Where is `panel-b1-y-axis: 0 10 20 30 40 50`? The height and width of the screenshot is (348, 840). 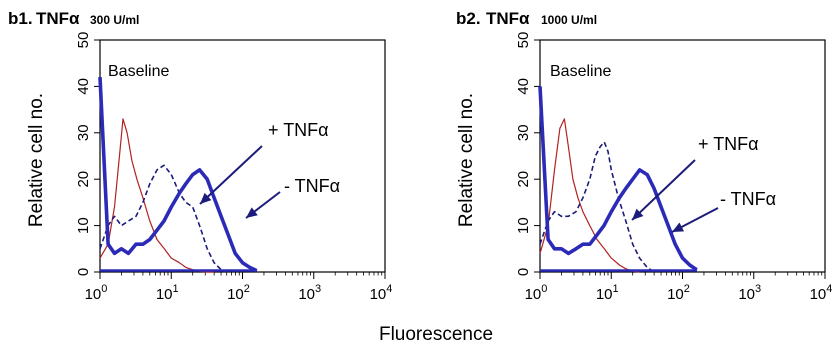
panel-b1-y-axis: 0 10 20 30 40 50 is located at coordinates (87, 154).